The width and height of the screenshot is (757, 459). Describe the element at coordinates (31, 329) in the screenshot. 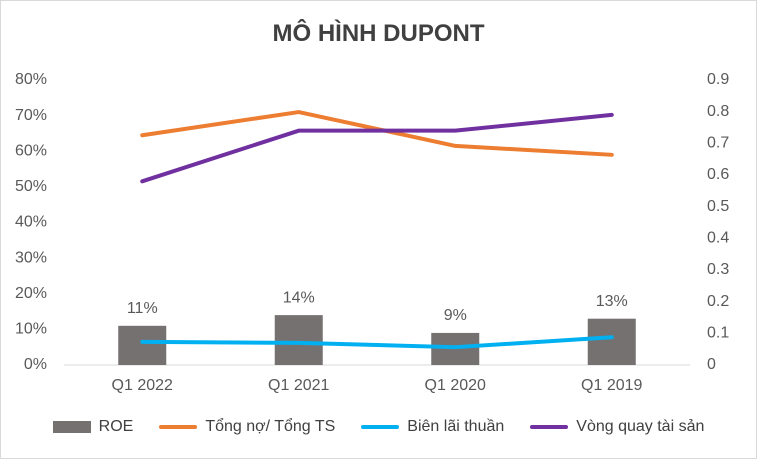

I see `y-left-tick-label: 10%` at that location.